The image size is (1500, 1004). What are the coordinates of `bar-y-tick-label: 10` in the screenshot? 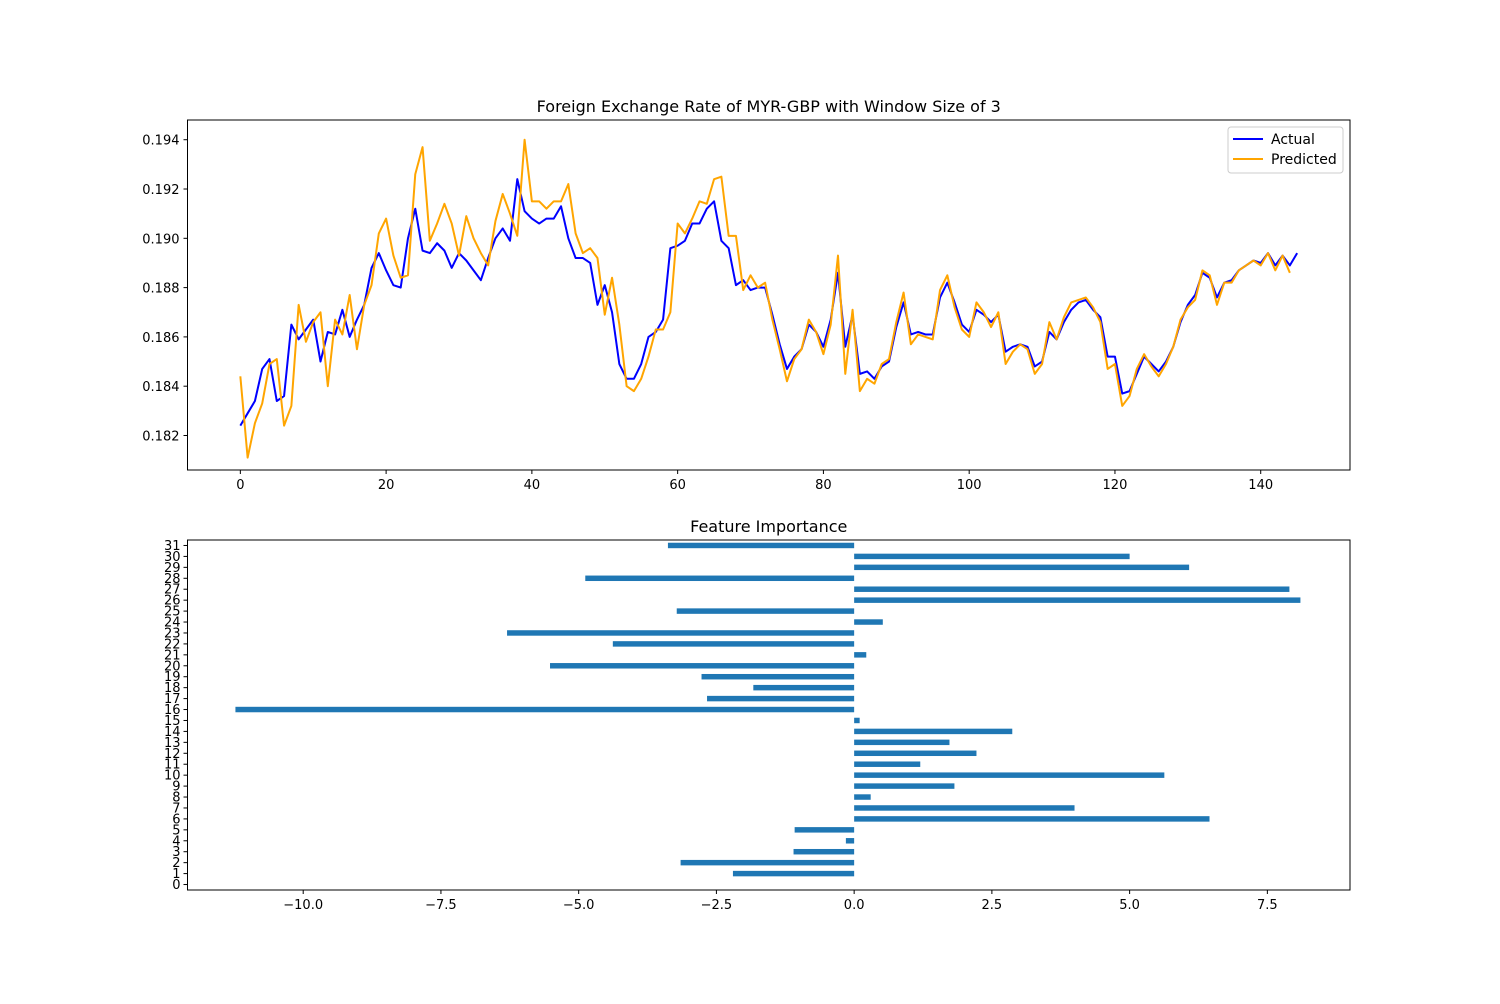 It's located at (172, 776).